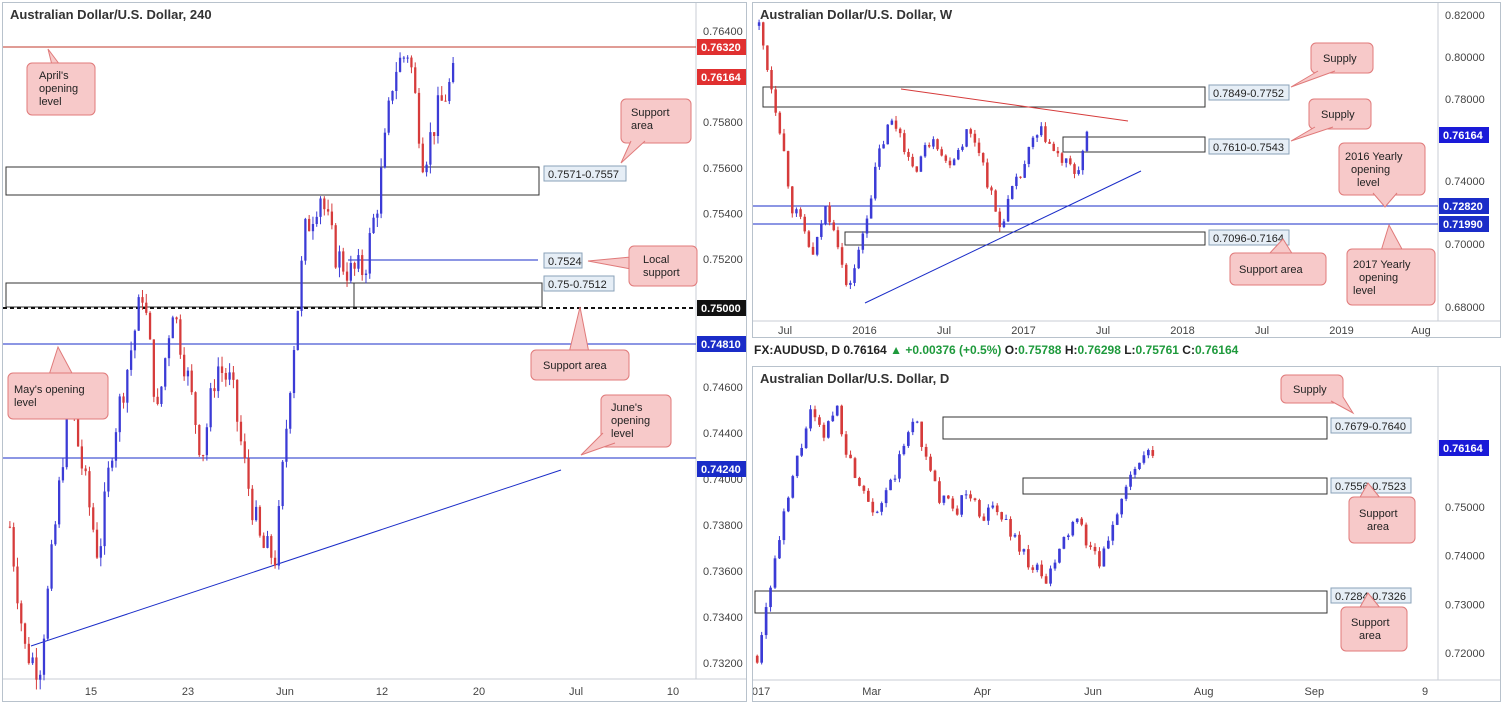 The image size is (1503, 706). What do you see at coordinates (58, 382) in the screenshot?
I see `h4-callout-may: May's opening level` at bounding box center [58, 382].